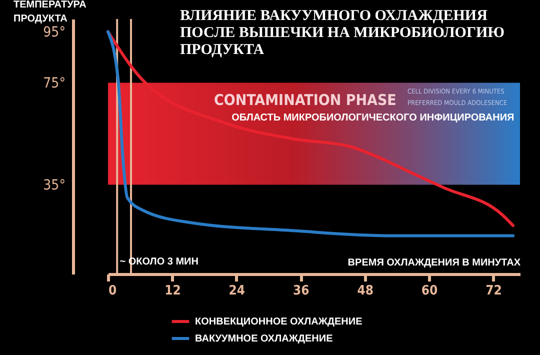 This screenshot has width=540, height=355. What do you see at coordinates (305, 100) in the screenshot?
I see `band-label: CONTAMINATION PHASE` at bounding box center [305, 100].